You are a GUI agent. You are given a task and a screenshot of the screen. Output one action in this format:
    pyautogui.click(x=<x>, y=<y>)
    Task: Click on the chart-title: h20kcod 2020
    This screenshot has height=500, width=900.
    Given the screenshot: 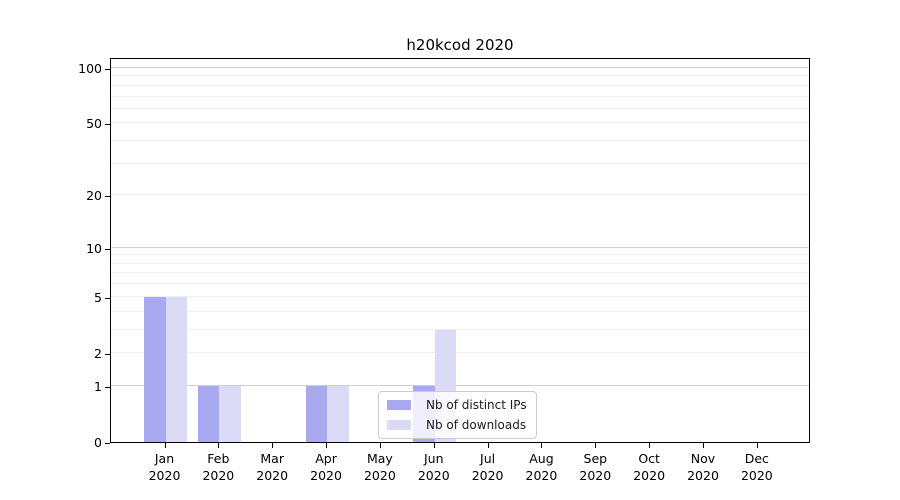 What is the action you would take?
    pyautogui.click(x=460, y=45)
    